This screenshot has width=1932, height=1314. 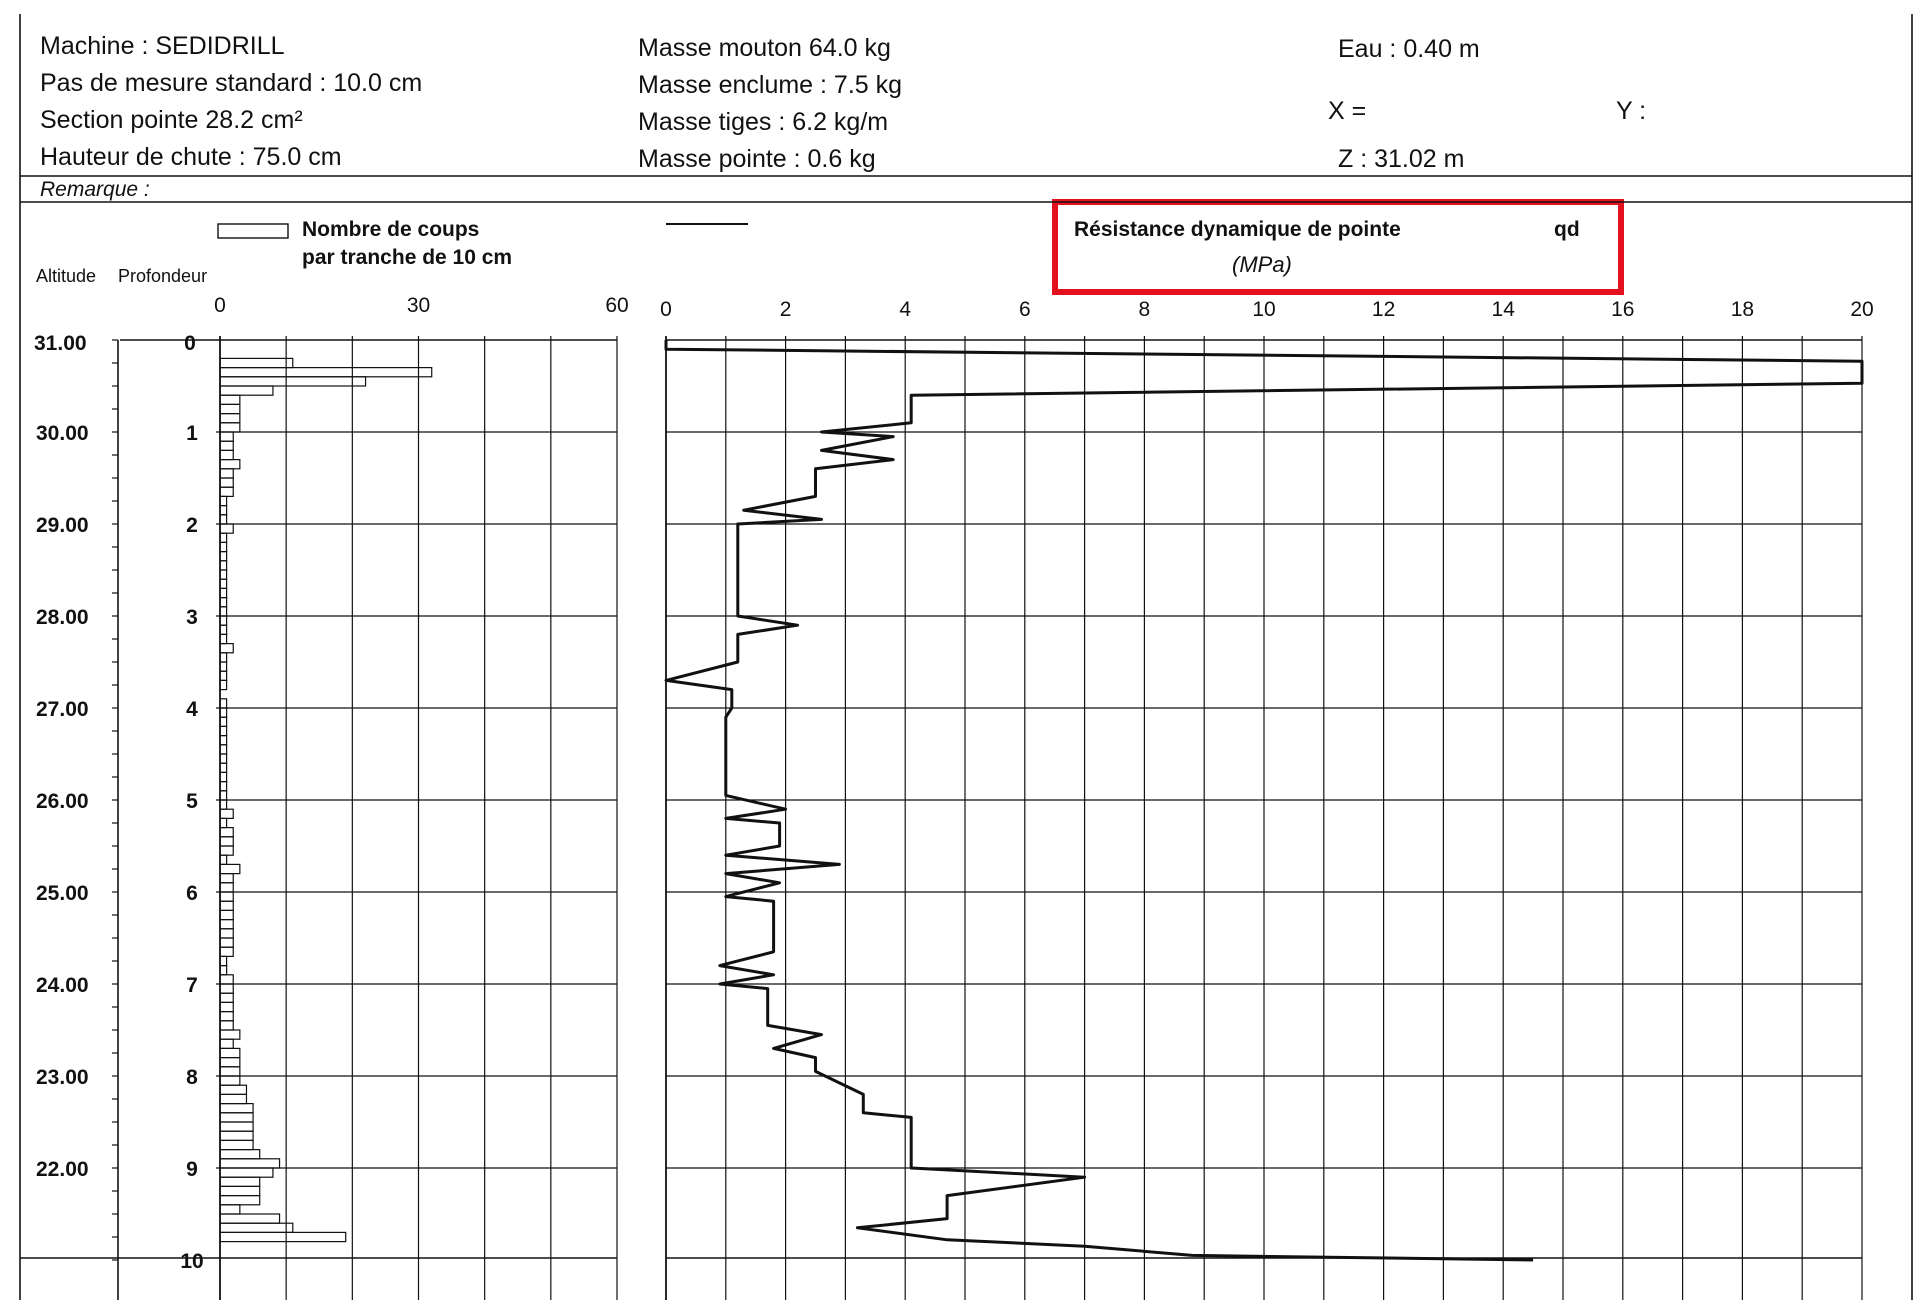 What do you see at coordinates (62, 1169) in the screenshot?
I see `altitude-tick-label: 22.00` at bounding box center [62, 1169].